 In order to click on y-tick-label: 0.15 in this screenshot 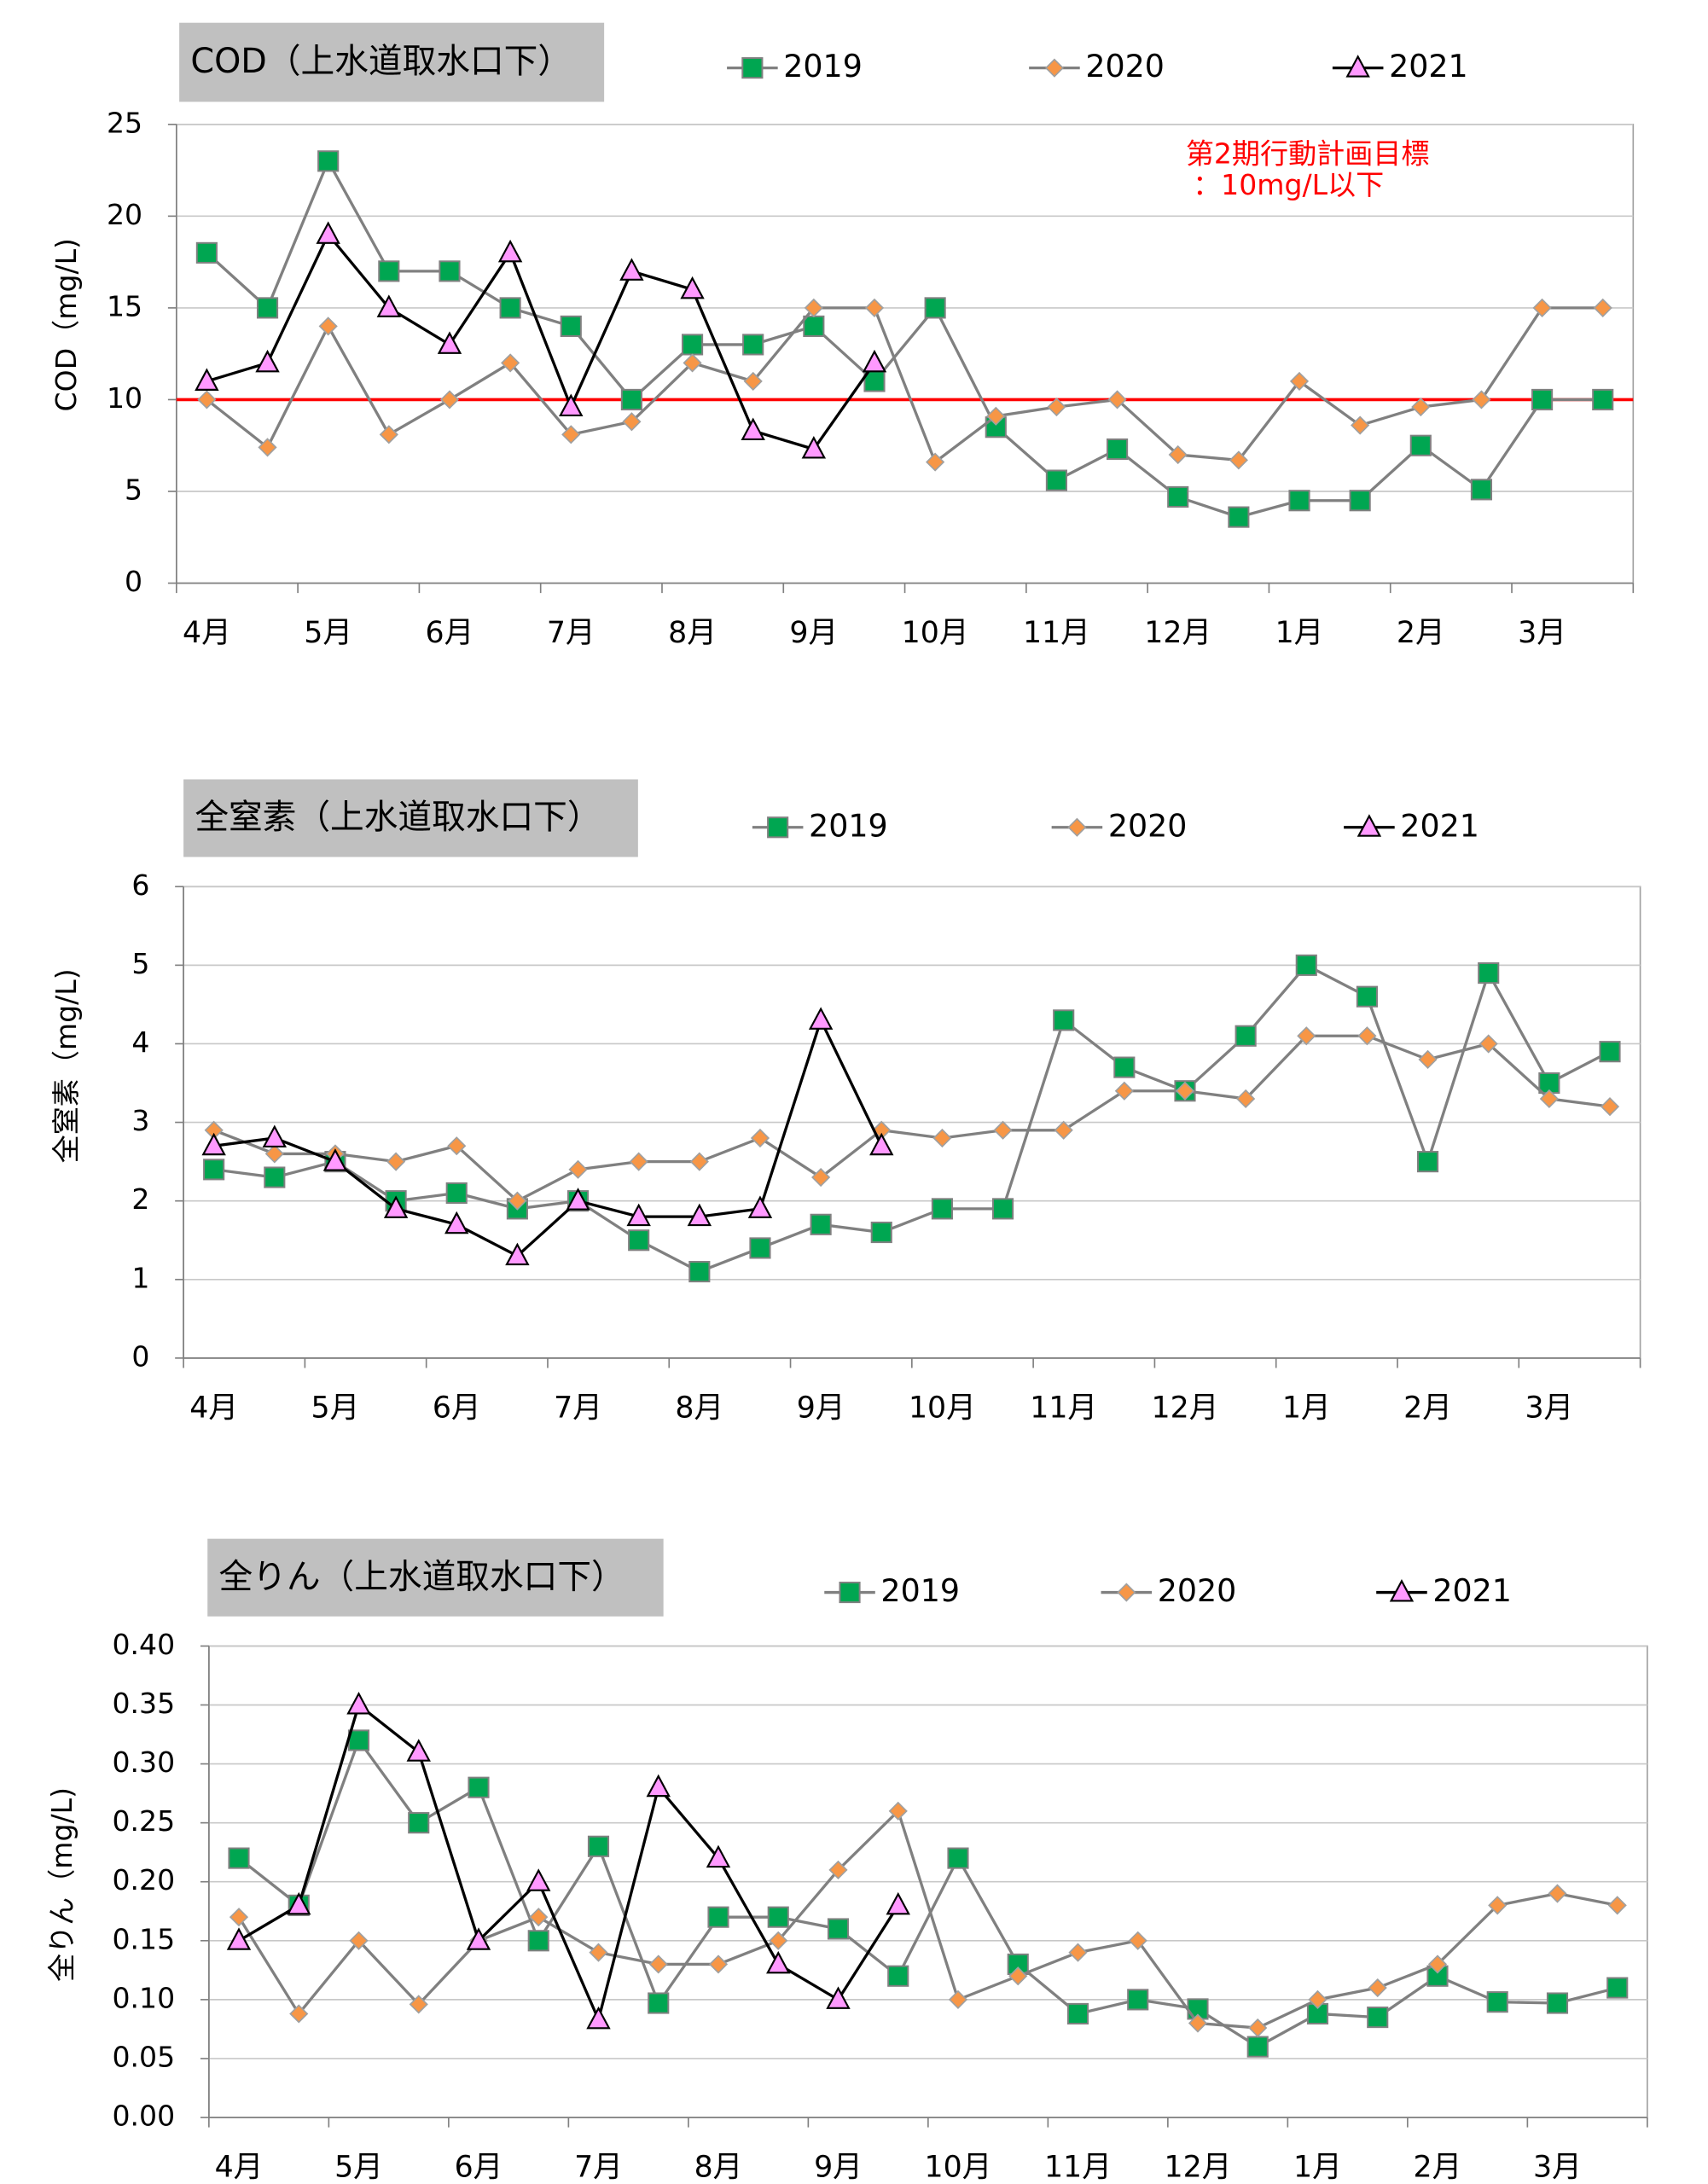, I will do `click(145, 1939)`.